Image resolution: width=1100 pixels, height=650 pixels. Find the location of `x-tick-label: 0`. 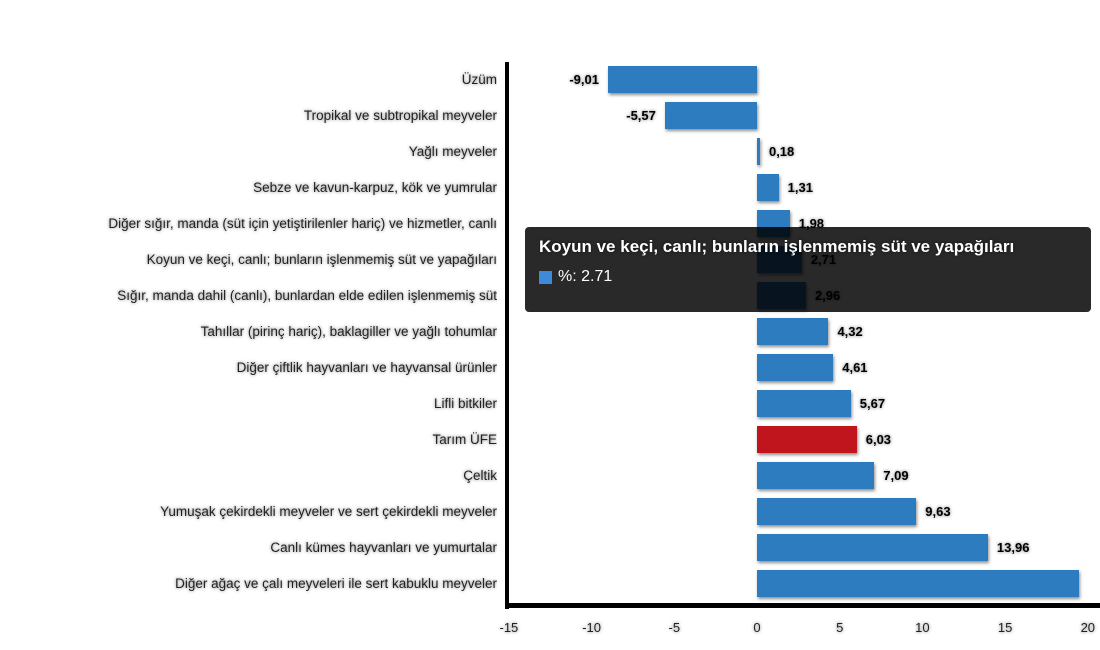

x-tick-label: 0 is located at coordinates (757, 627).